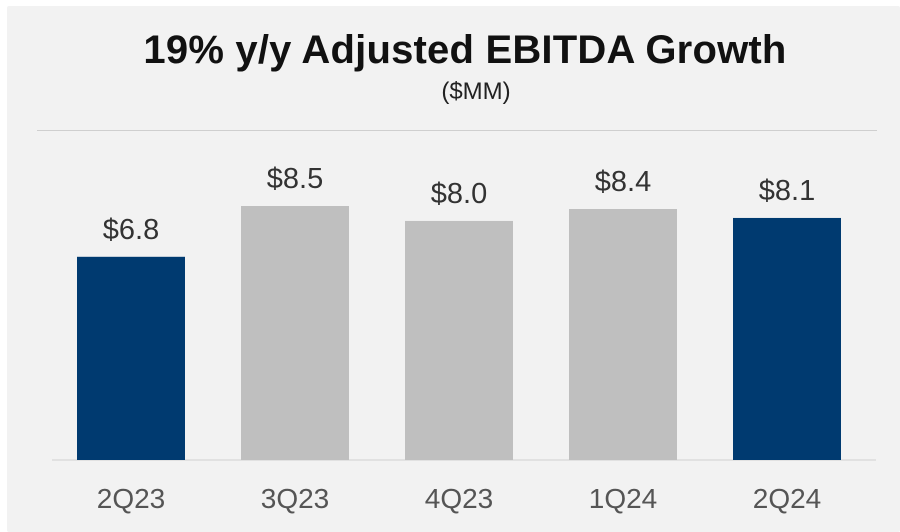  Describe the element at coordinates (457, 130) in the screenshot. I see `title-divider` at that location.